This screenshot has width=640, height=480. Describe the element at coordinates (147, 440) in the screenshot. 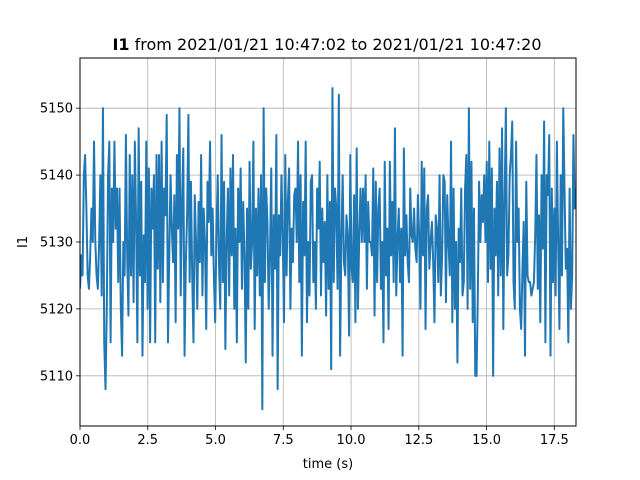

I see `x-tick-label: 2.5` at that location.